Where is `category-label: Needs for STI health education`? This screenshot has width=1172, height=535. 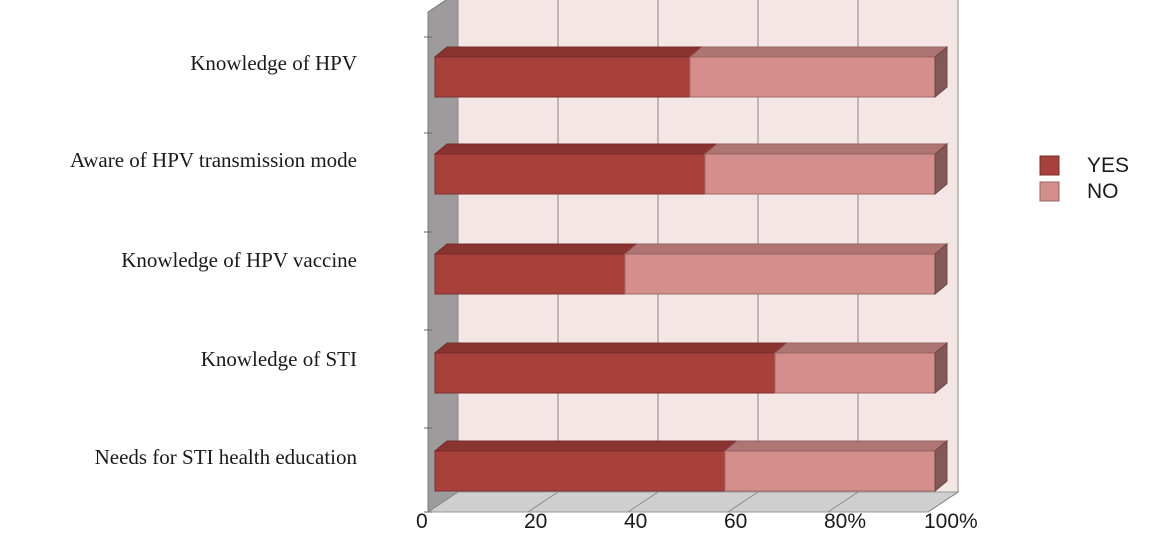
category-label: Needs for STI health education is located at coordinates (226, 457).